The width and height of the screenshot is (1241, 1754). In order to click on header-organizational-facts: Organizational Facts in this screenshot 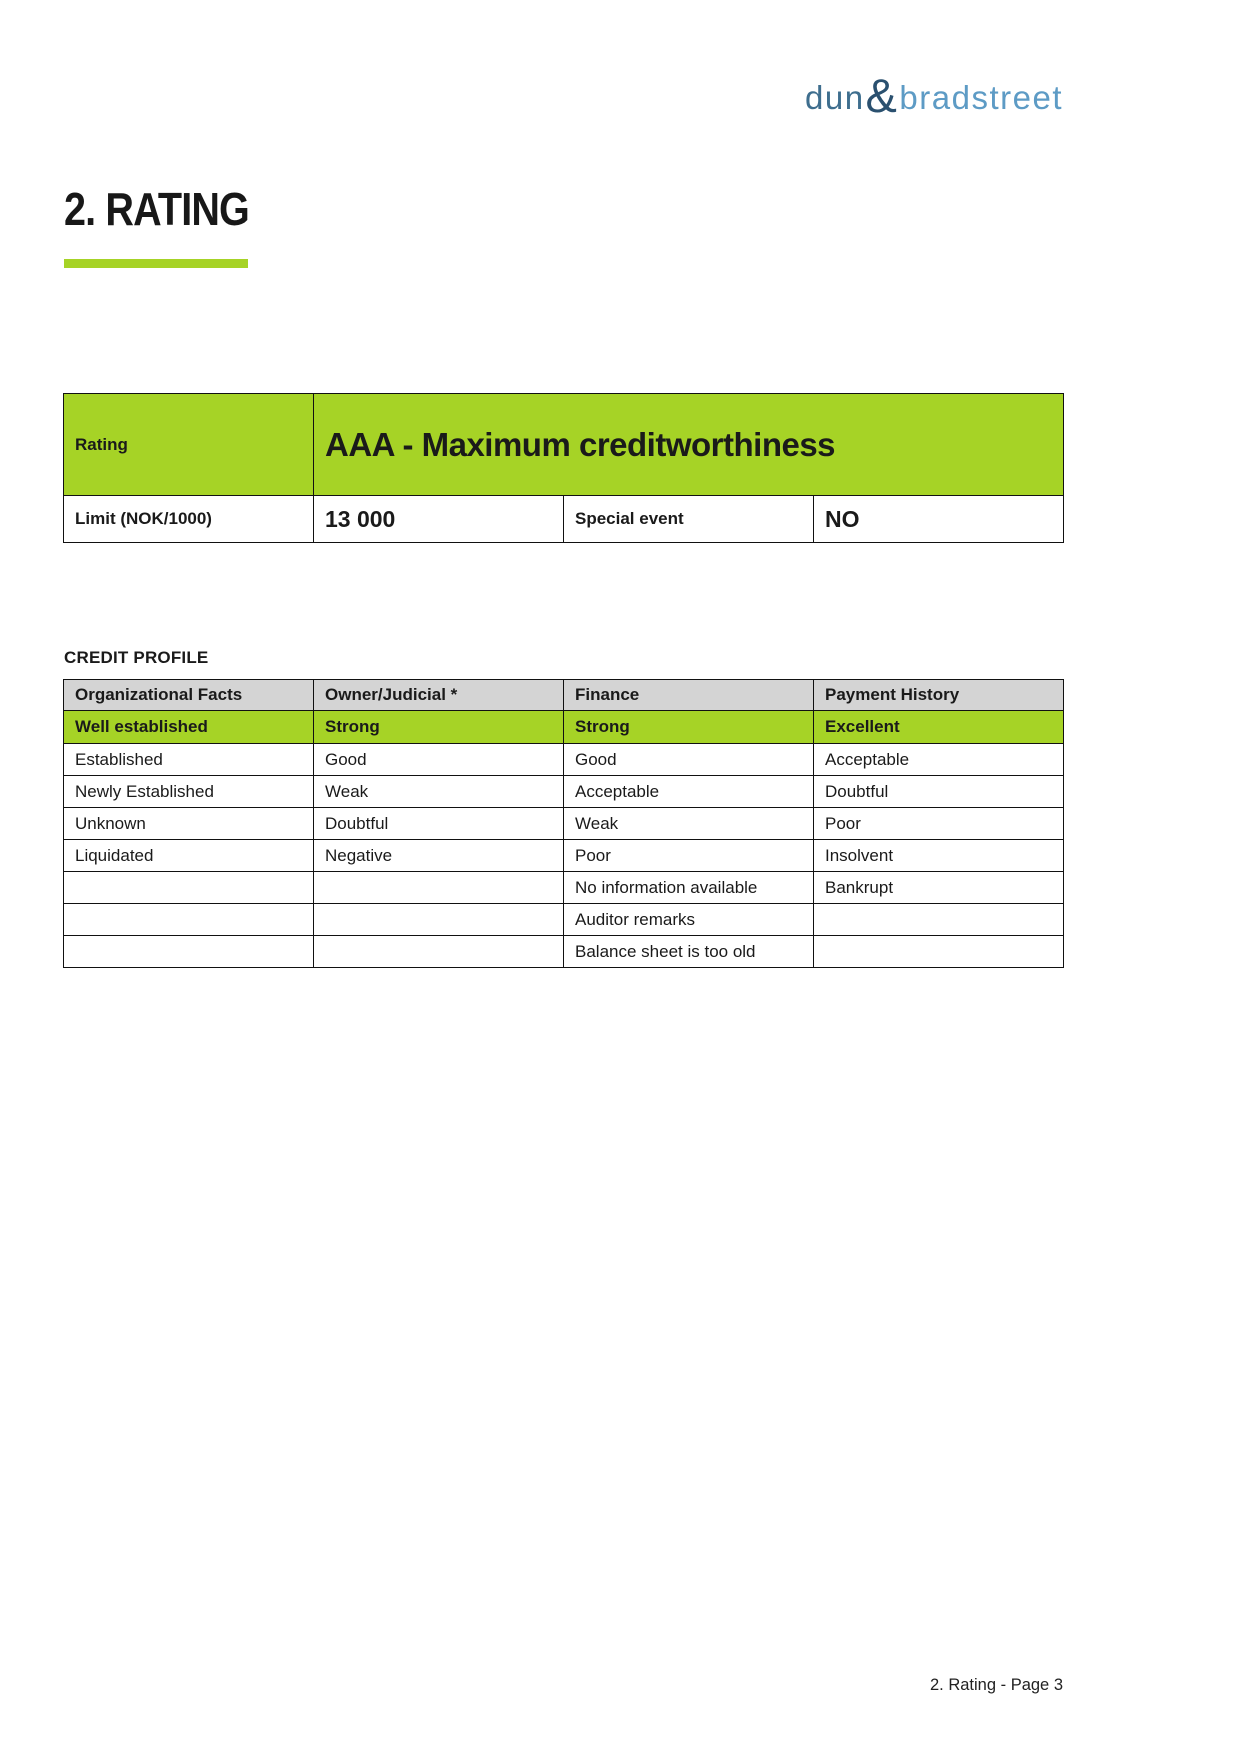, I will do `click(188, 695)`.